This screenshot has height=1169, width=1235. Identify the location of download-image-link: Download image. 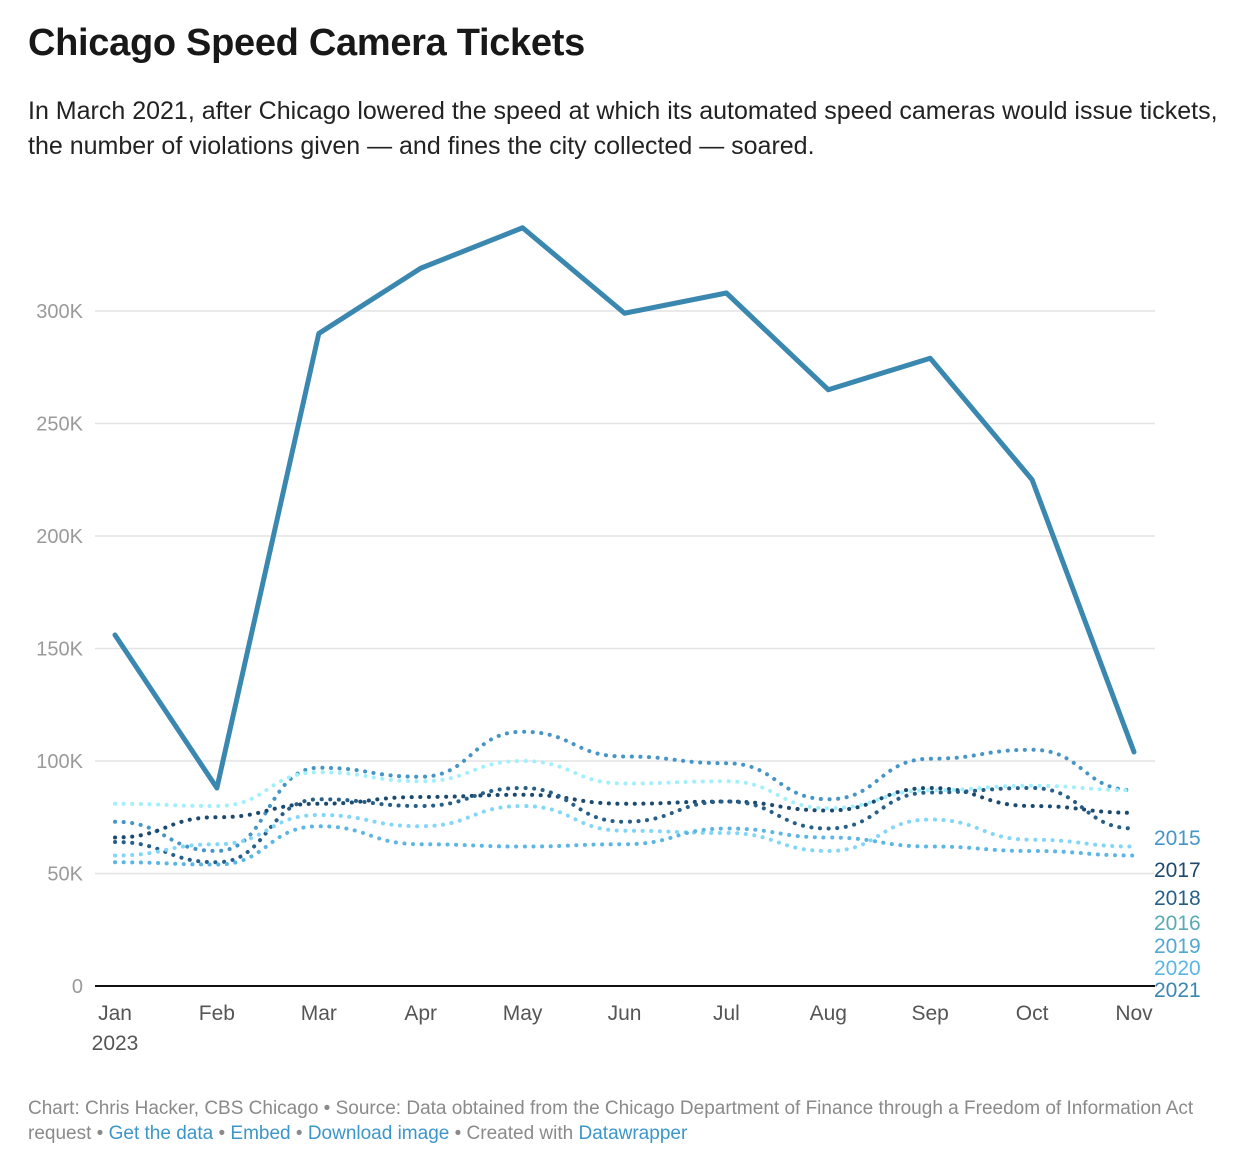
(378, 1133).